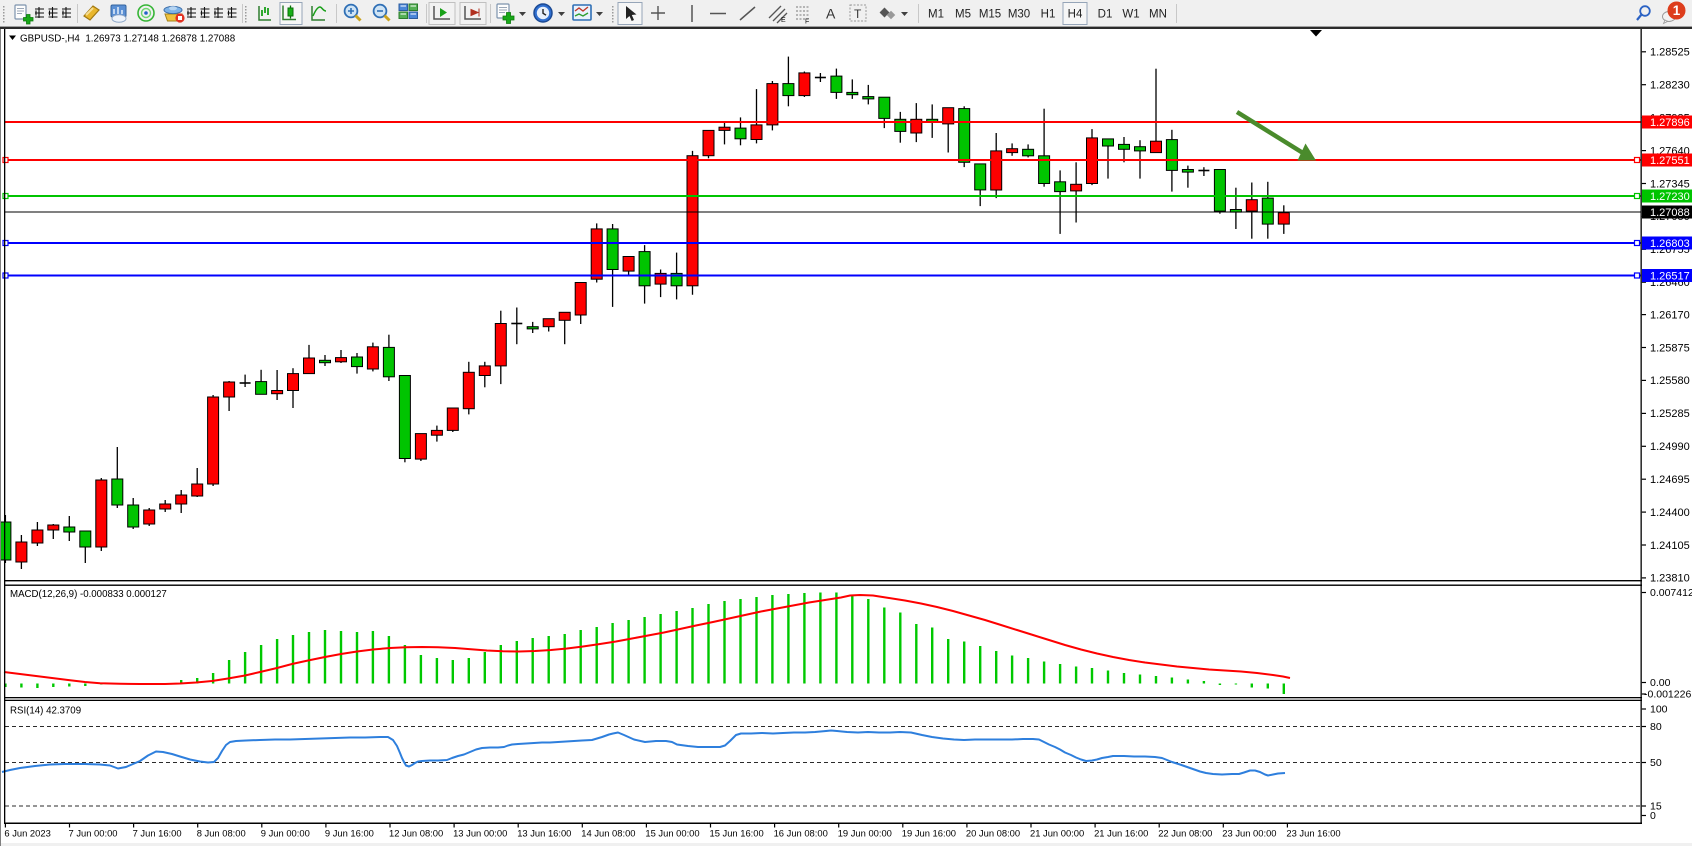 The height and width of the screenshot is (846, 1692). What do you see at coordinates (1130, 15) in the screenshot?
I see `svg-text: W1` at bounding box center [1130, 15].